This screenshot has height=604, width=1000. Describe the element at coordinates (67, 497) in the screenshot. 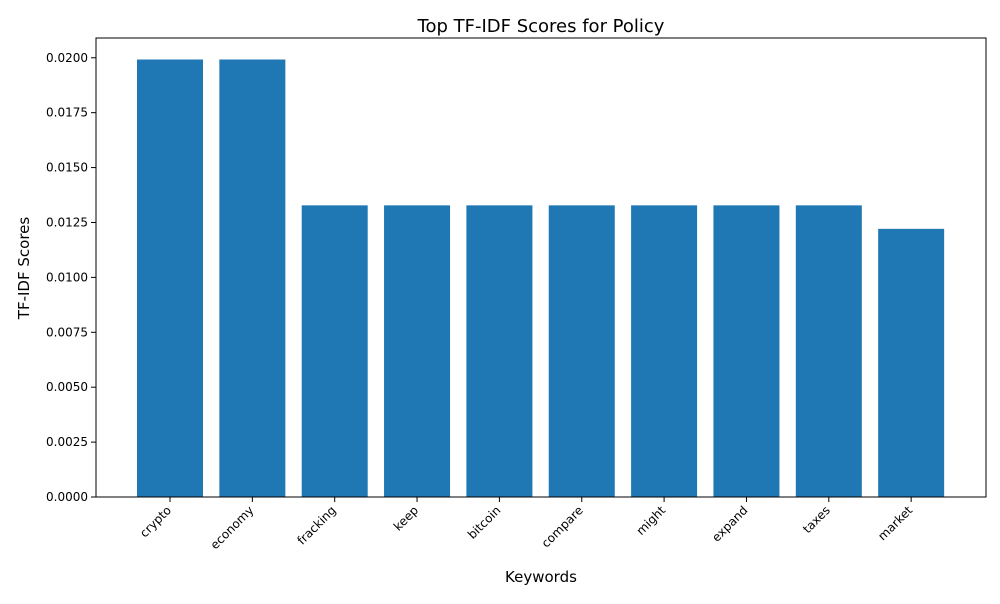

I see `y-tick-label: 0.0000` at that location.